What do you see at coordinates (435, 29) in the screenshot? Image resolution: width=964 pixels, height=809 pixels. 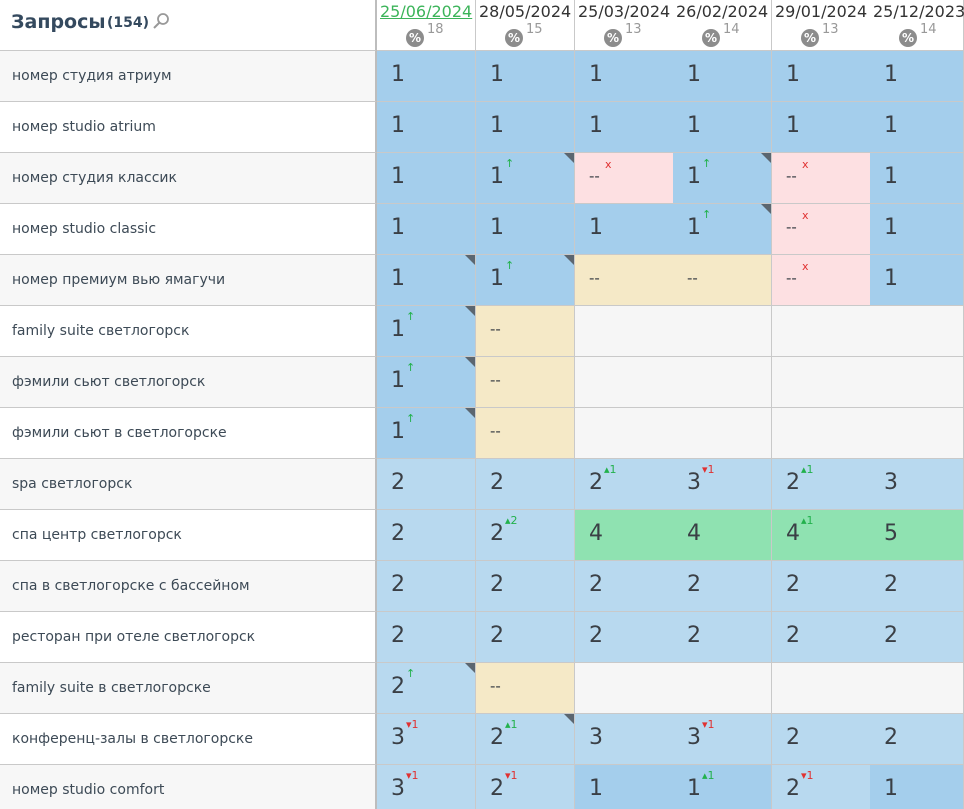 I see `visibility-count: 18` at bounding box center [435, 29].